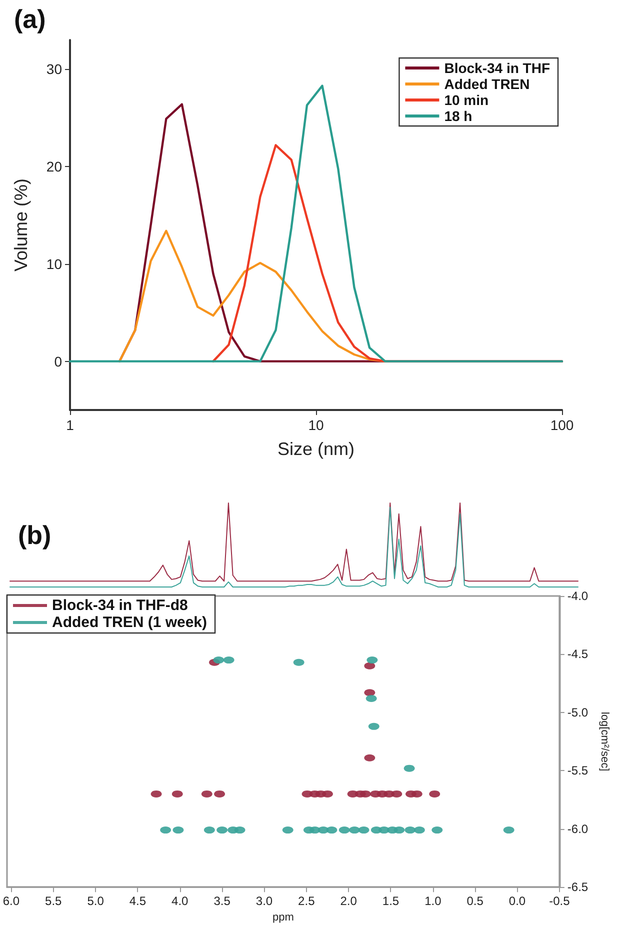  What do you see at coordinates (577, 771) in the screenshot?
I see `y-tick-label: -5.5` at bounding box center [577, 771].